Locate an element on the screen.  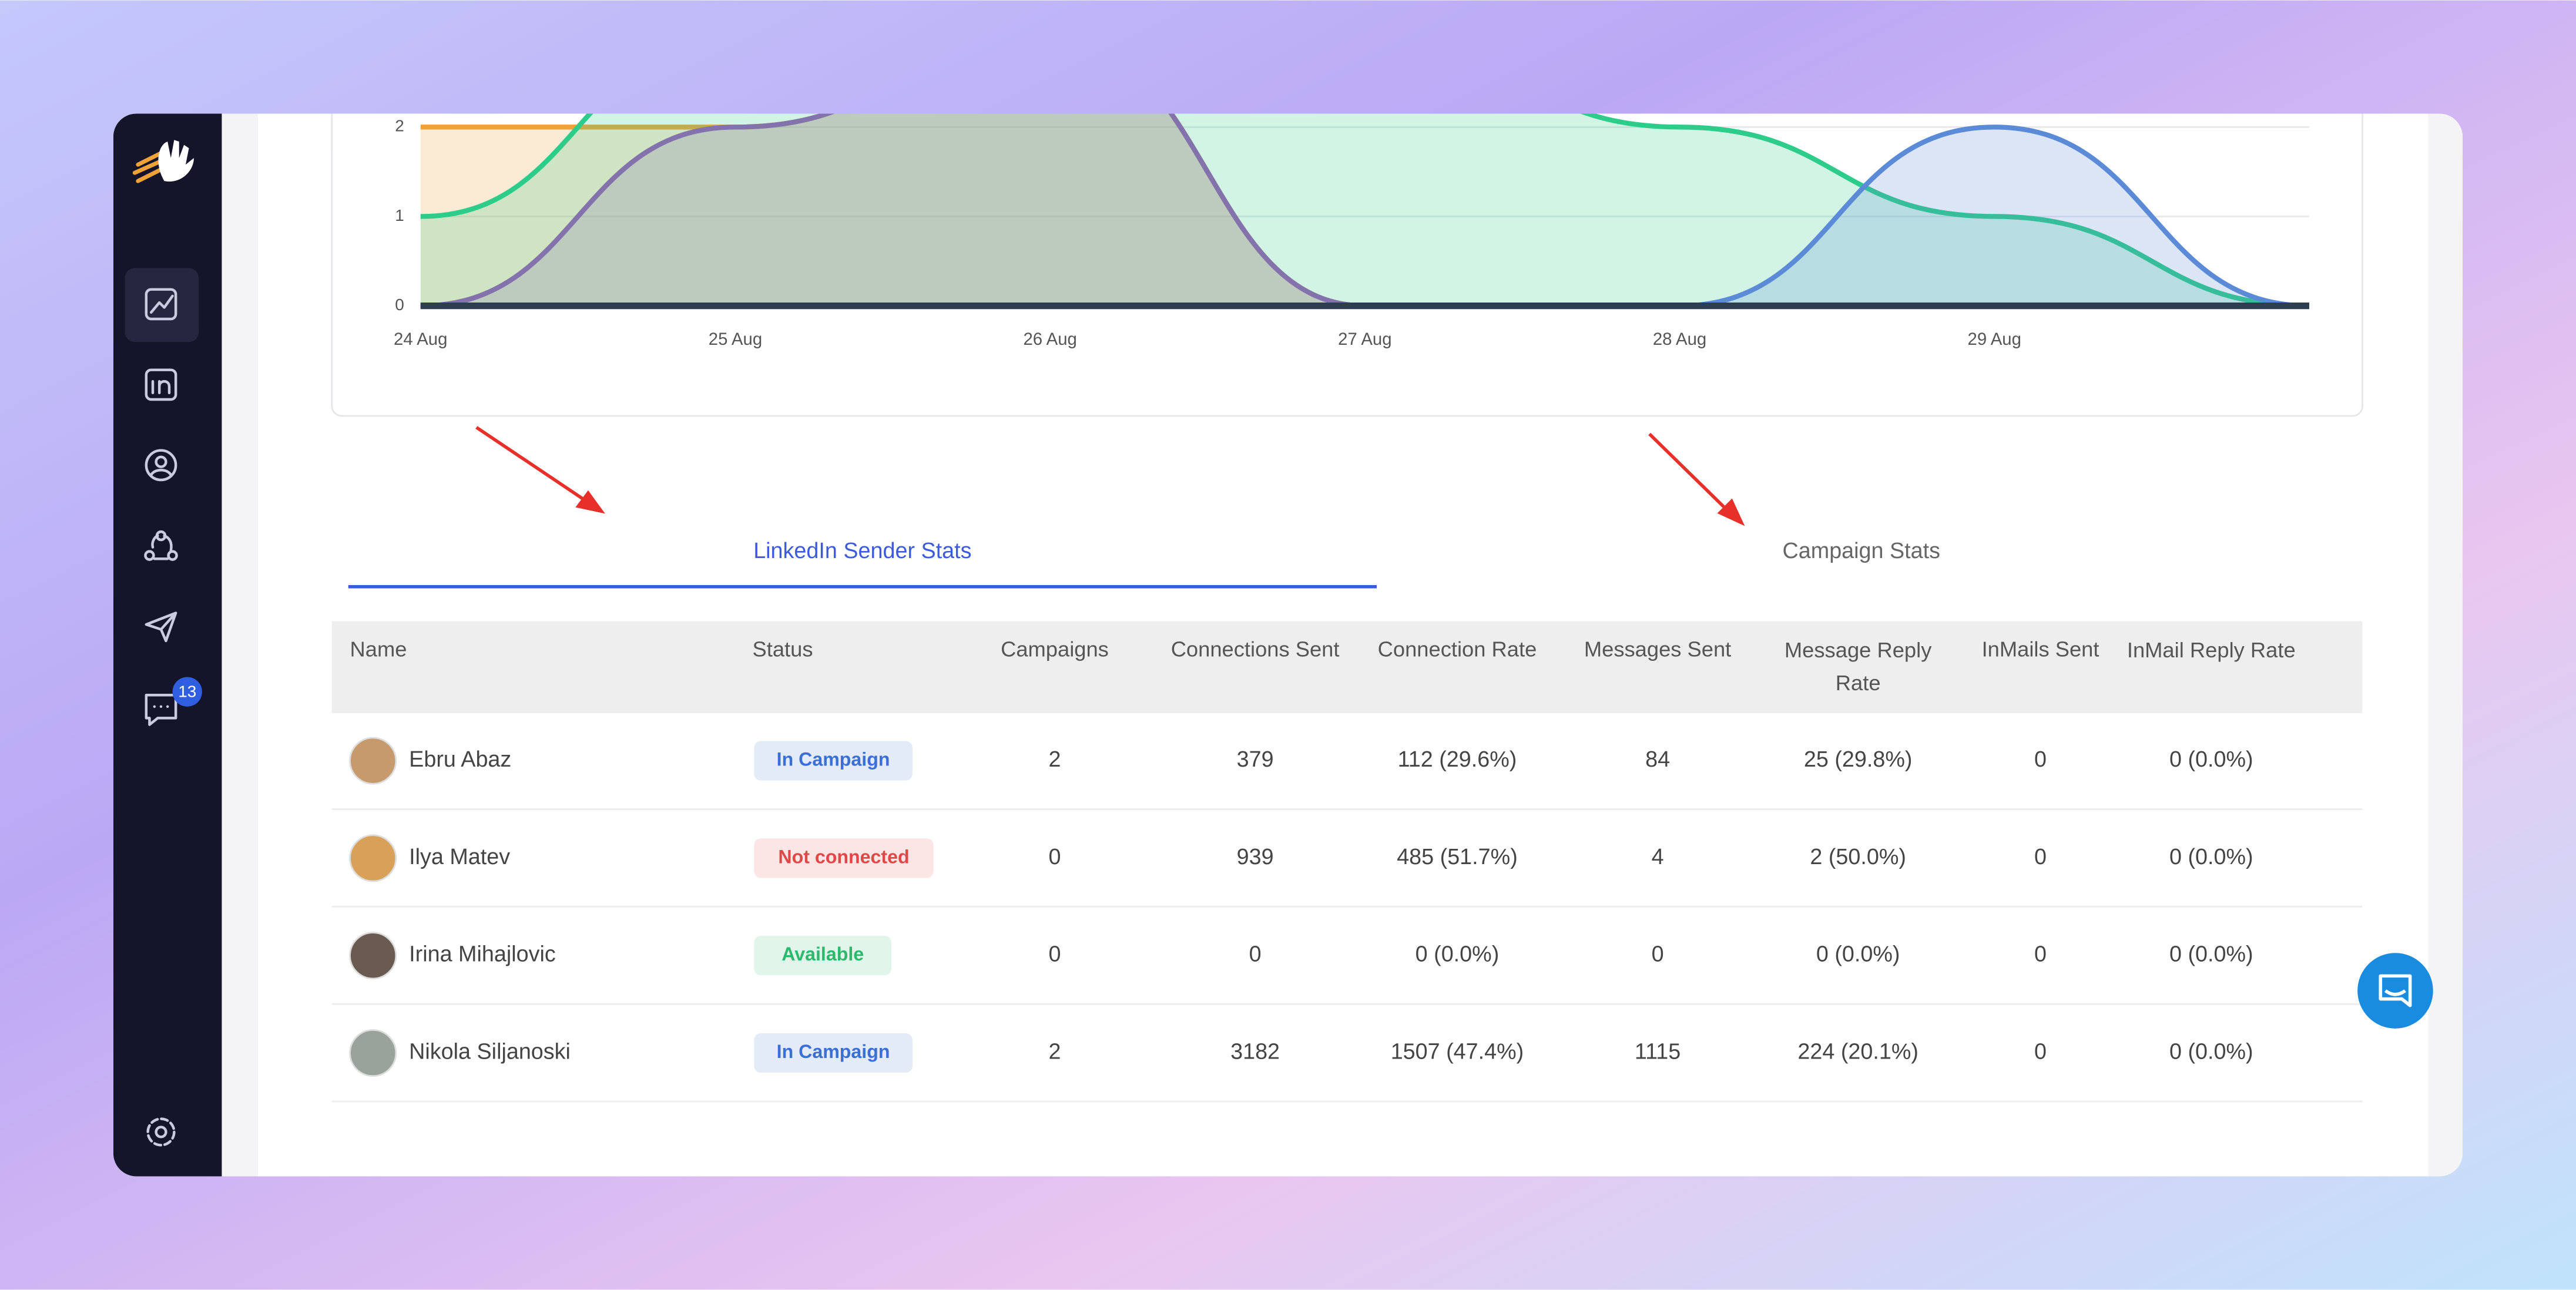
chat-button is located at coordinates (2395, 991).